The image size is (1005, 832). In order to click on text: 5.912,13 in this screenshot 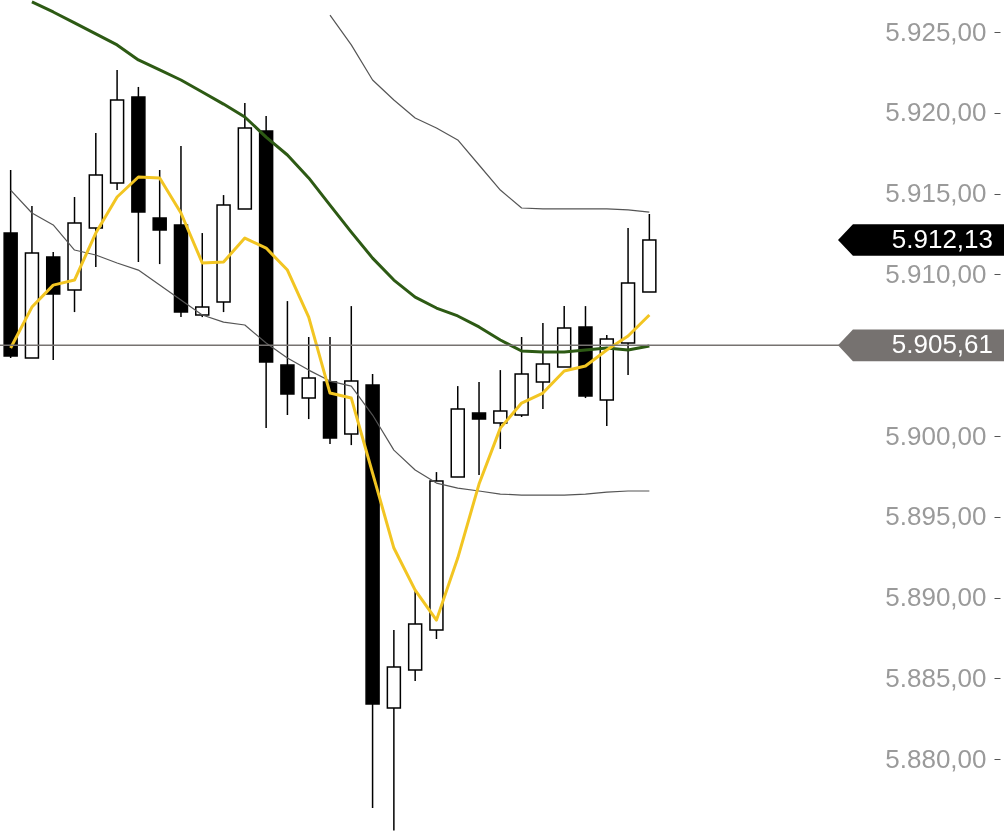, I will do `click(942, 239)`.